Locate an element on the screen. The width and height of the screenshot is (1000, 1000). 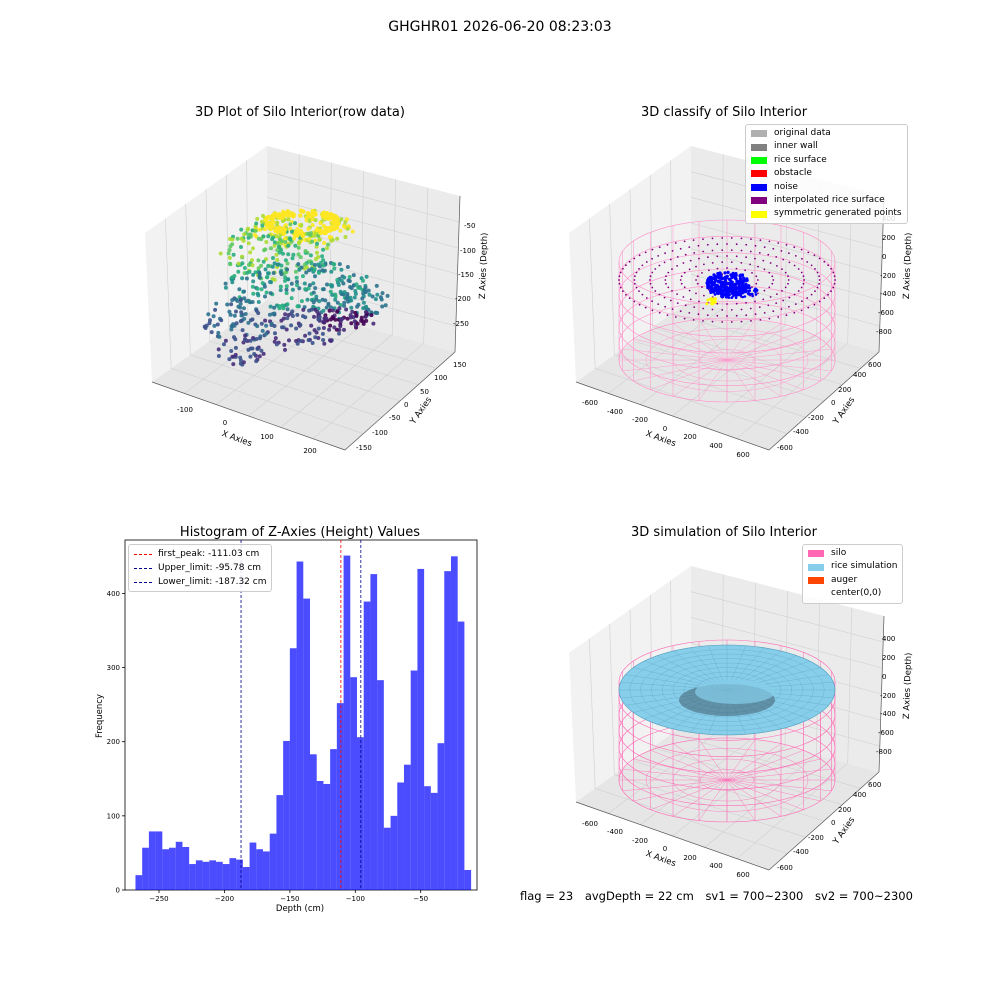
raw-ytick: -50 is located at coordinates (394, 418).